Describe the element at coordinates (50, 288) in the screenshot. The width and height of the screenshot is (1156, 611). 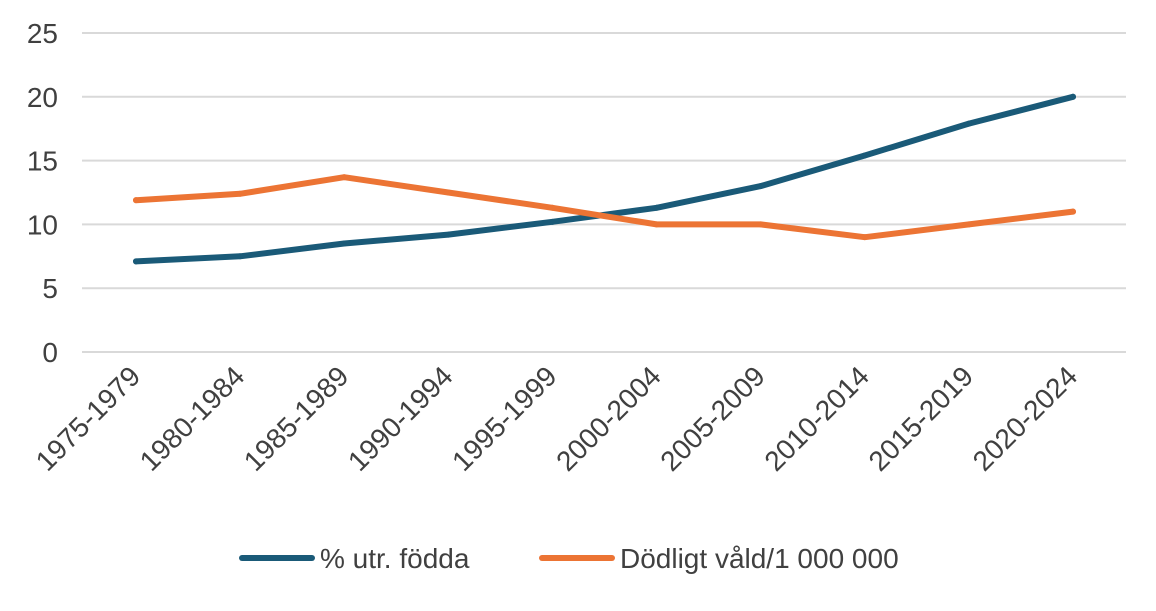
I see `y-tick-label: 5` at that location.